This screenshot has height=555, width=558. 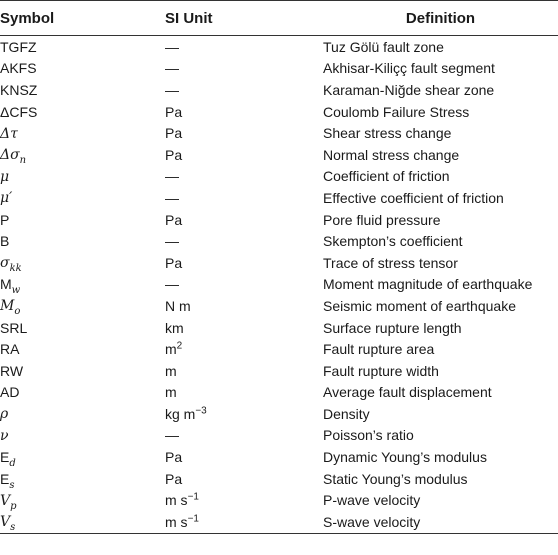 What do you see at coordinates (180, 413) in the screenshot?
I see `unit-text: kg m` at bounding box center [180, 413].